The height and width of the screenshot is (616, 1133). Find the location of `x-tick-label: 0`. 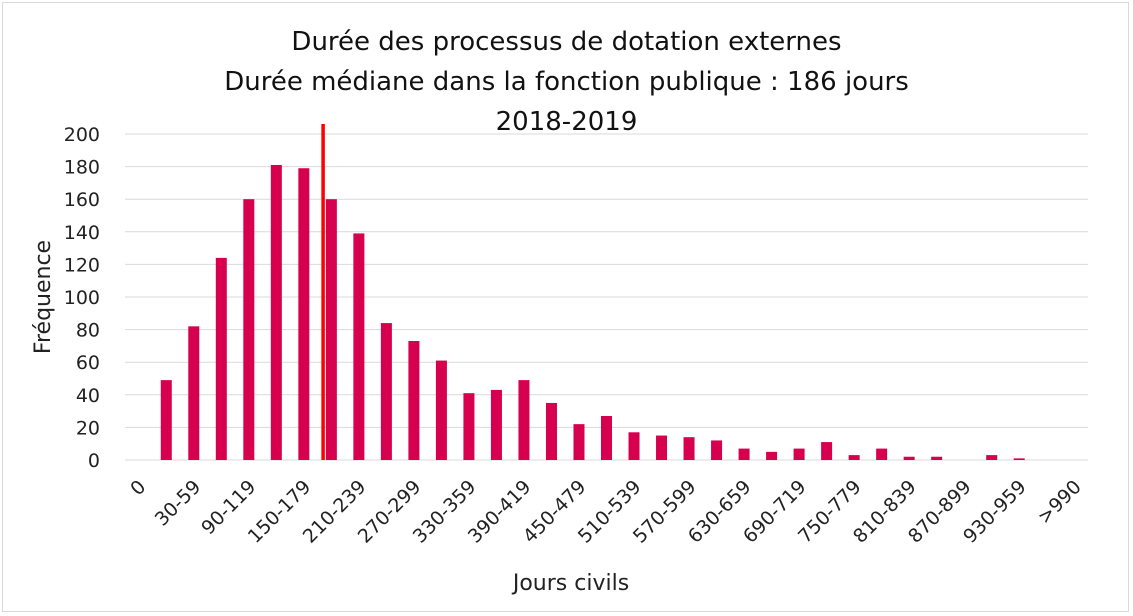

x-tick-label: 0 is located at coordinates (138, 488).